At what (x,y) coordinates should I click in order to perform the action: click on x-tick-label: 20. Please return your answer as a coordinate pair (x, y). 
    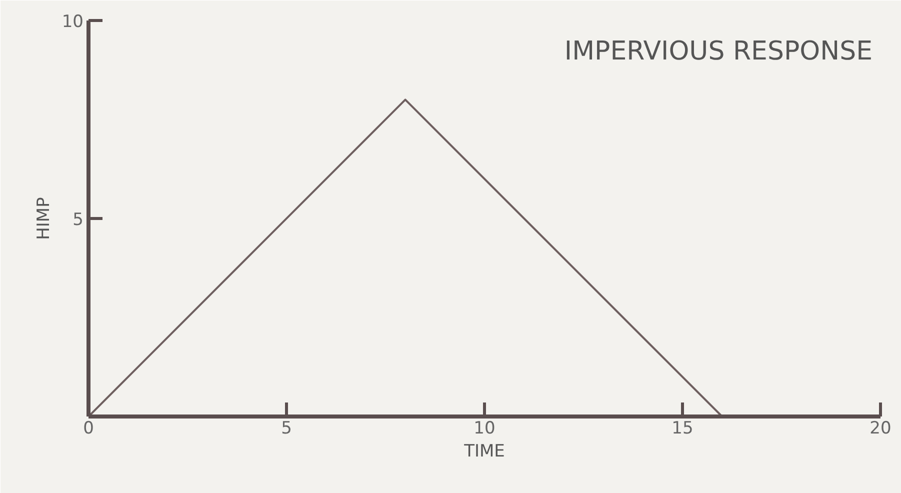
    Looking at the image, I should click on (881, 428).